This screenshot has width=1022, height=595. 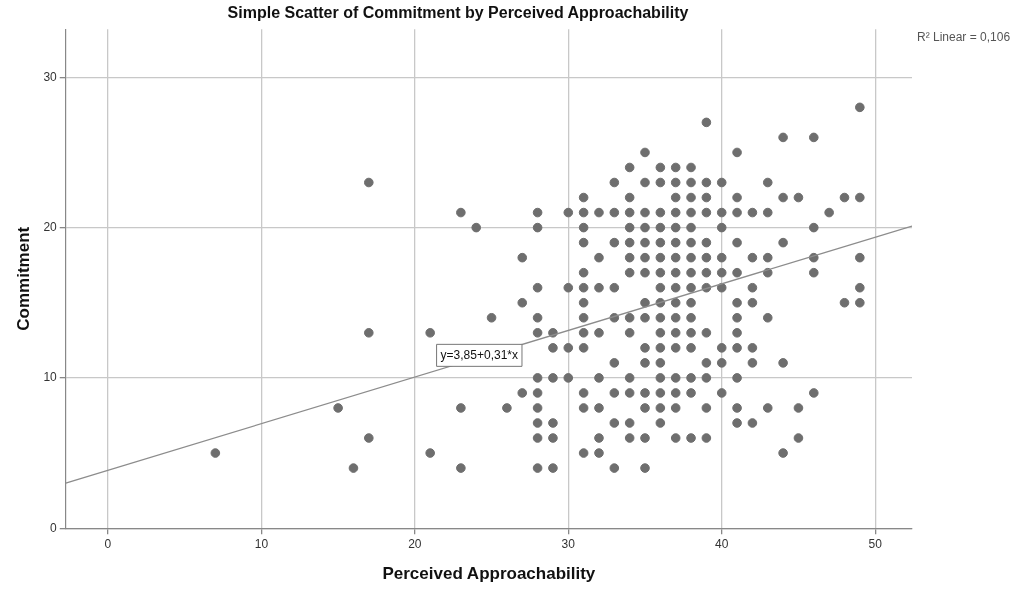 I want to click on x-tick-label: 50, so click(x=875, y=543).